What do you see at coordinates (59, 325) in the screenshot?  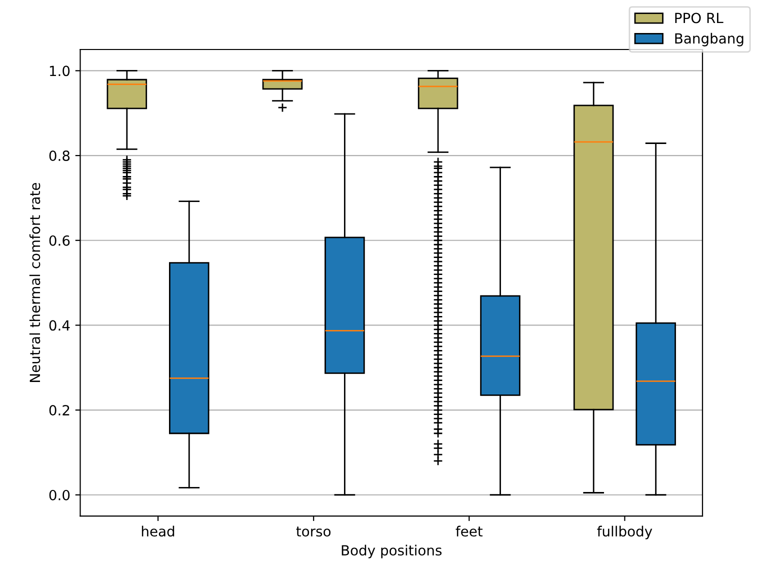 I see `y-tick-label: 0.4` at bounding box center [59, 325].